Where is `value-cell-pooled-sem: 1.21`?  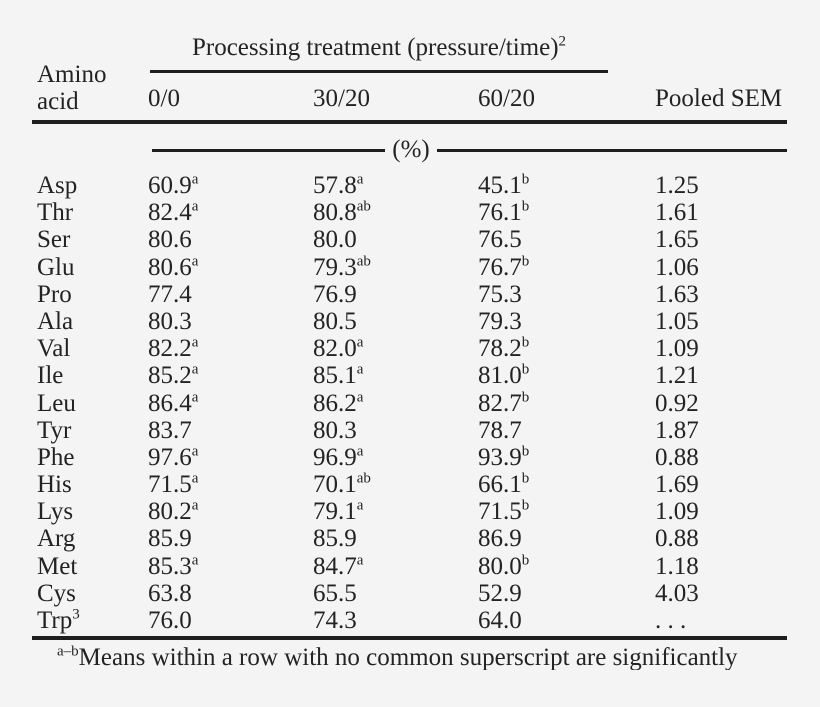 value-cell-pooled-sem: 1.21 is located at coordinates (737, 375).